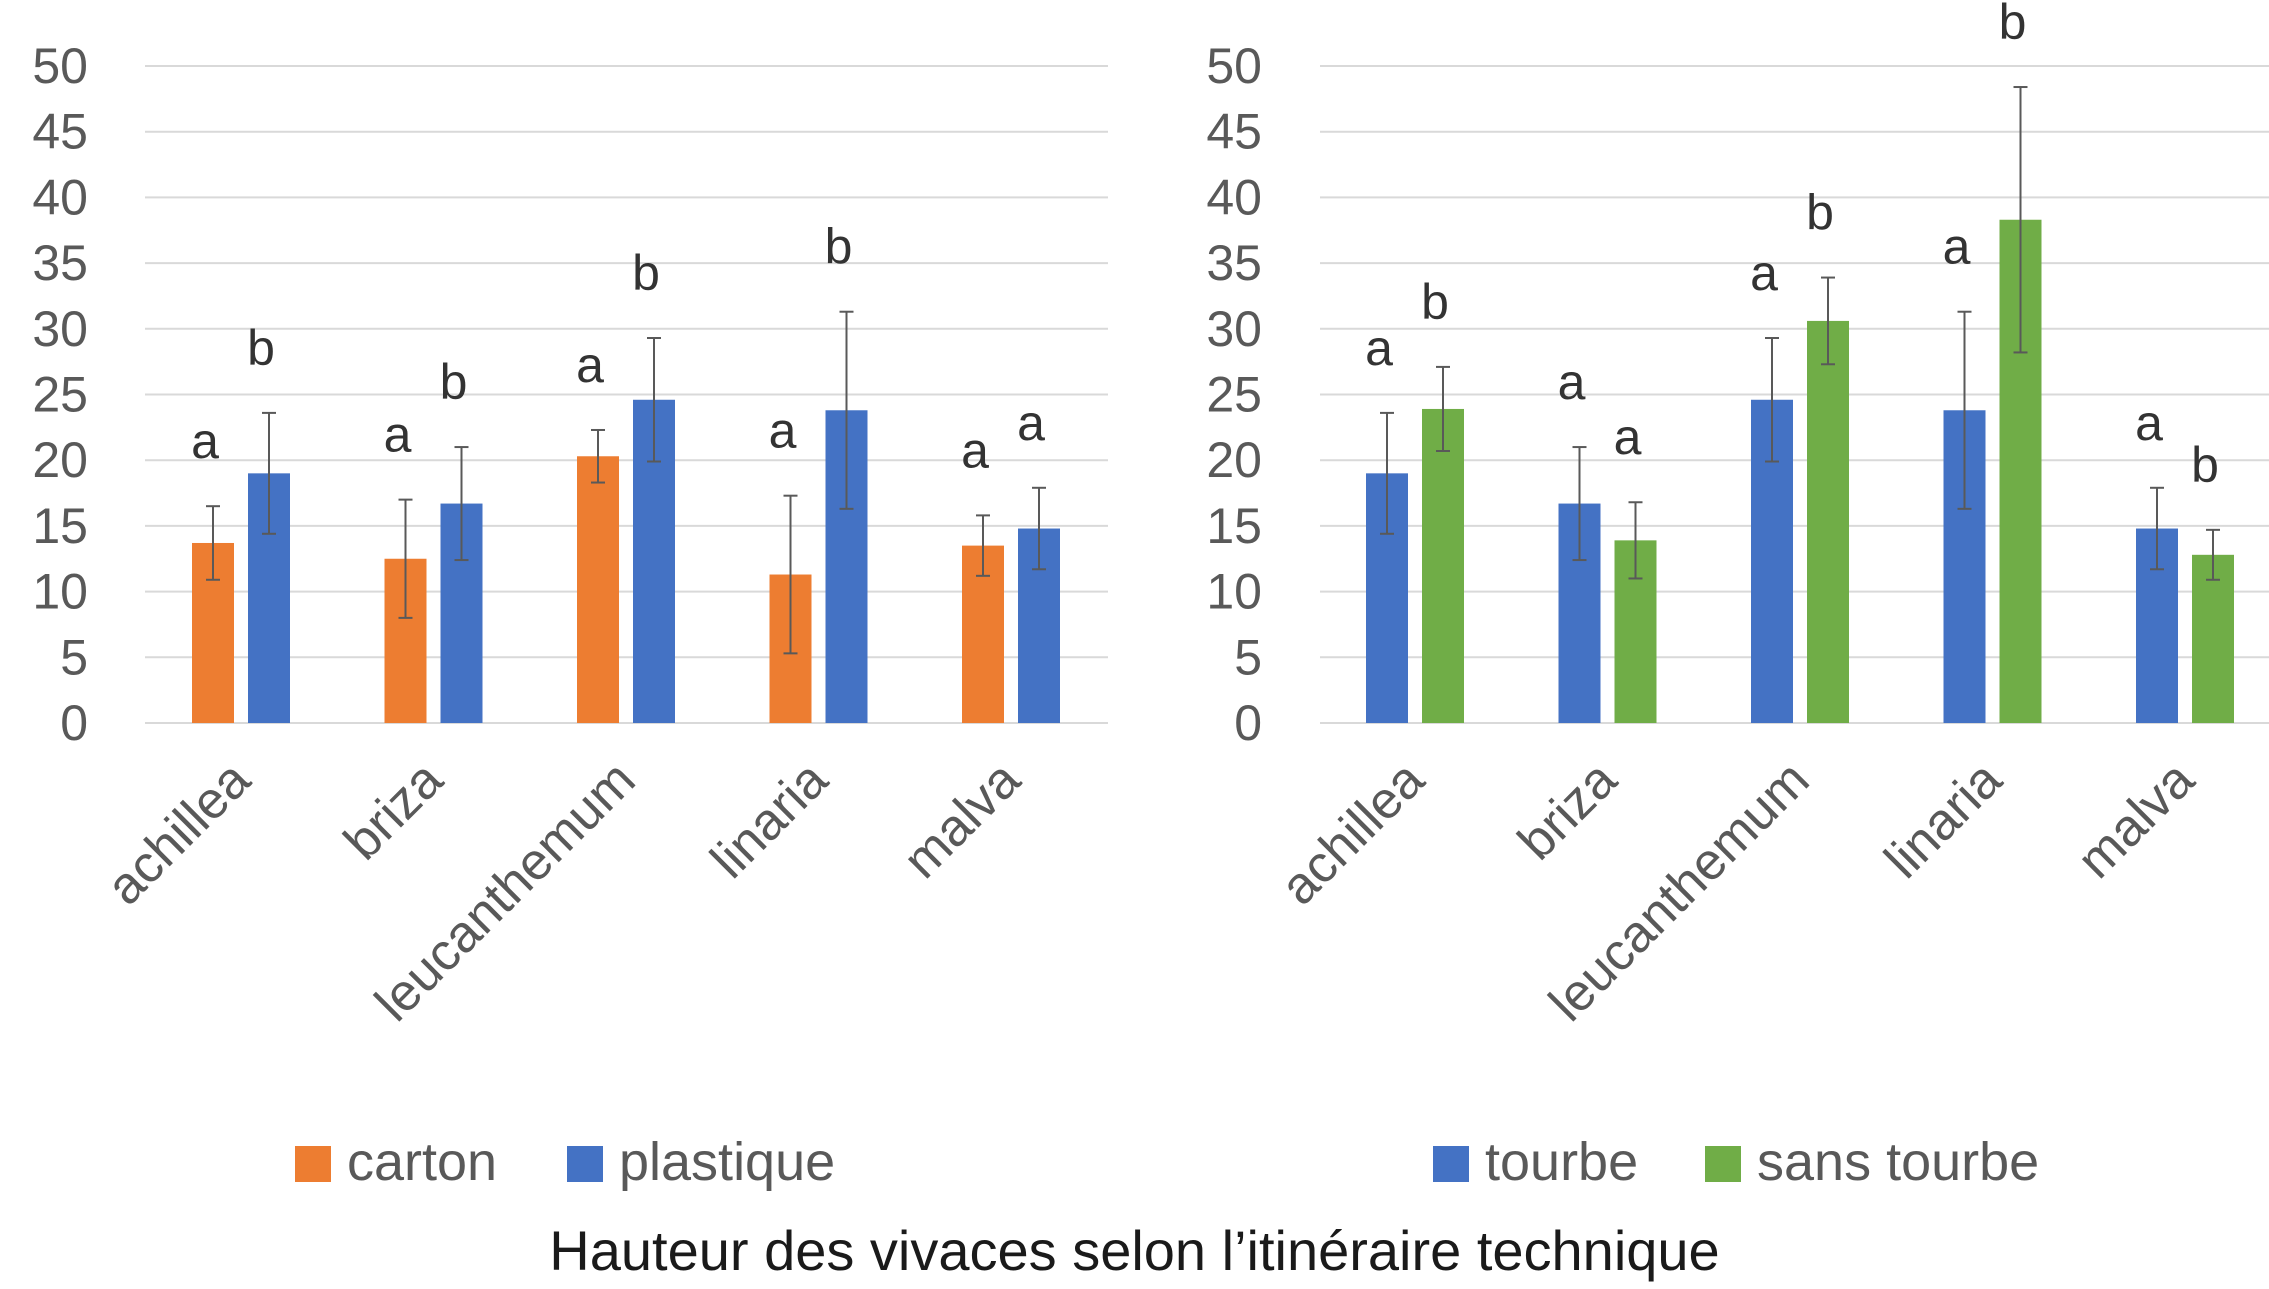 This screenshot has width=2269, height=1289. I want to click on legend-label-carton: carton, so click(422, 1162).